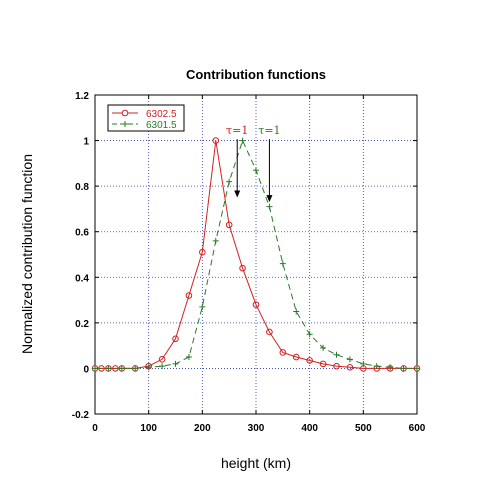 Image resolution: width=480 pixels, height=480 pixels. Describe the element at coordinates (253, 163) in the screenshot. I see `annotations: τ=1 τ=1` at that location.